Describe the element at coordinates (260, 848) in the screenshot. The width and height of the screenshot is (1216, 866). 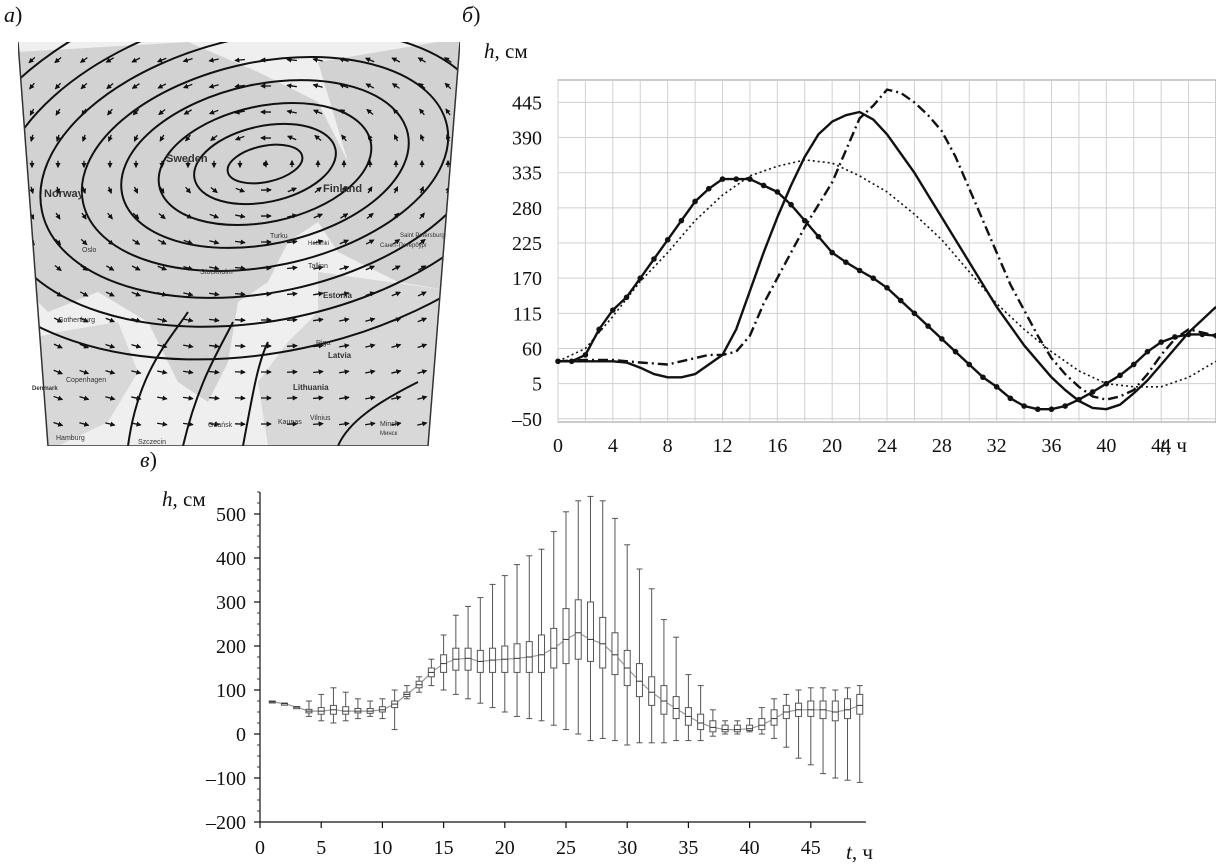
I see `chart-c-xtick: 0` at that location.